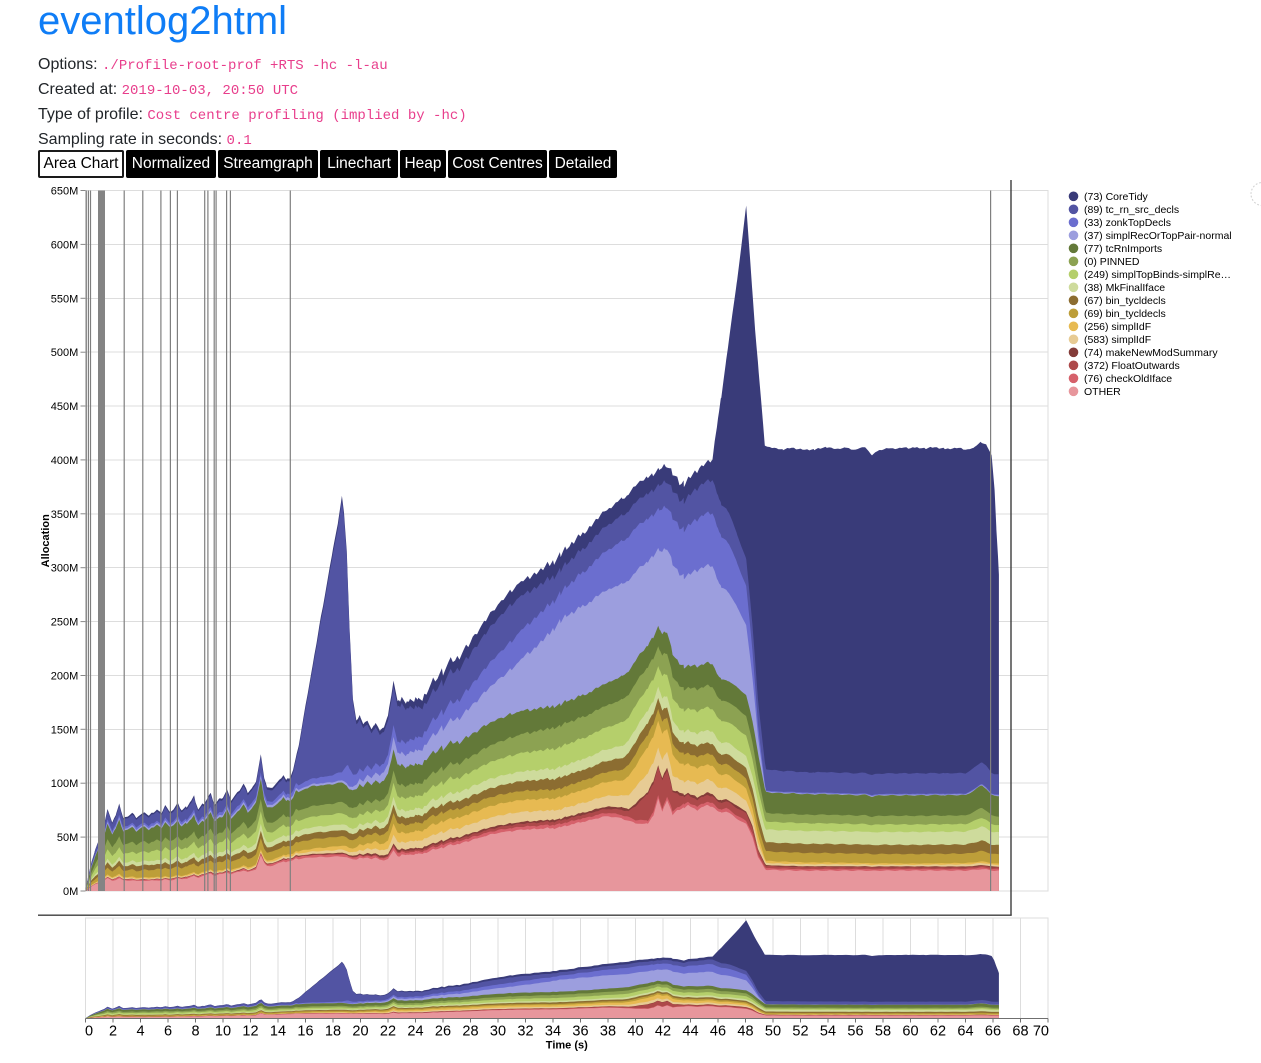 This screenshot has width=1261, height=1063. Describe the element at coordinates (690, 1031) in the screenshot. I see `svg-text: 44` at that location.